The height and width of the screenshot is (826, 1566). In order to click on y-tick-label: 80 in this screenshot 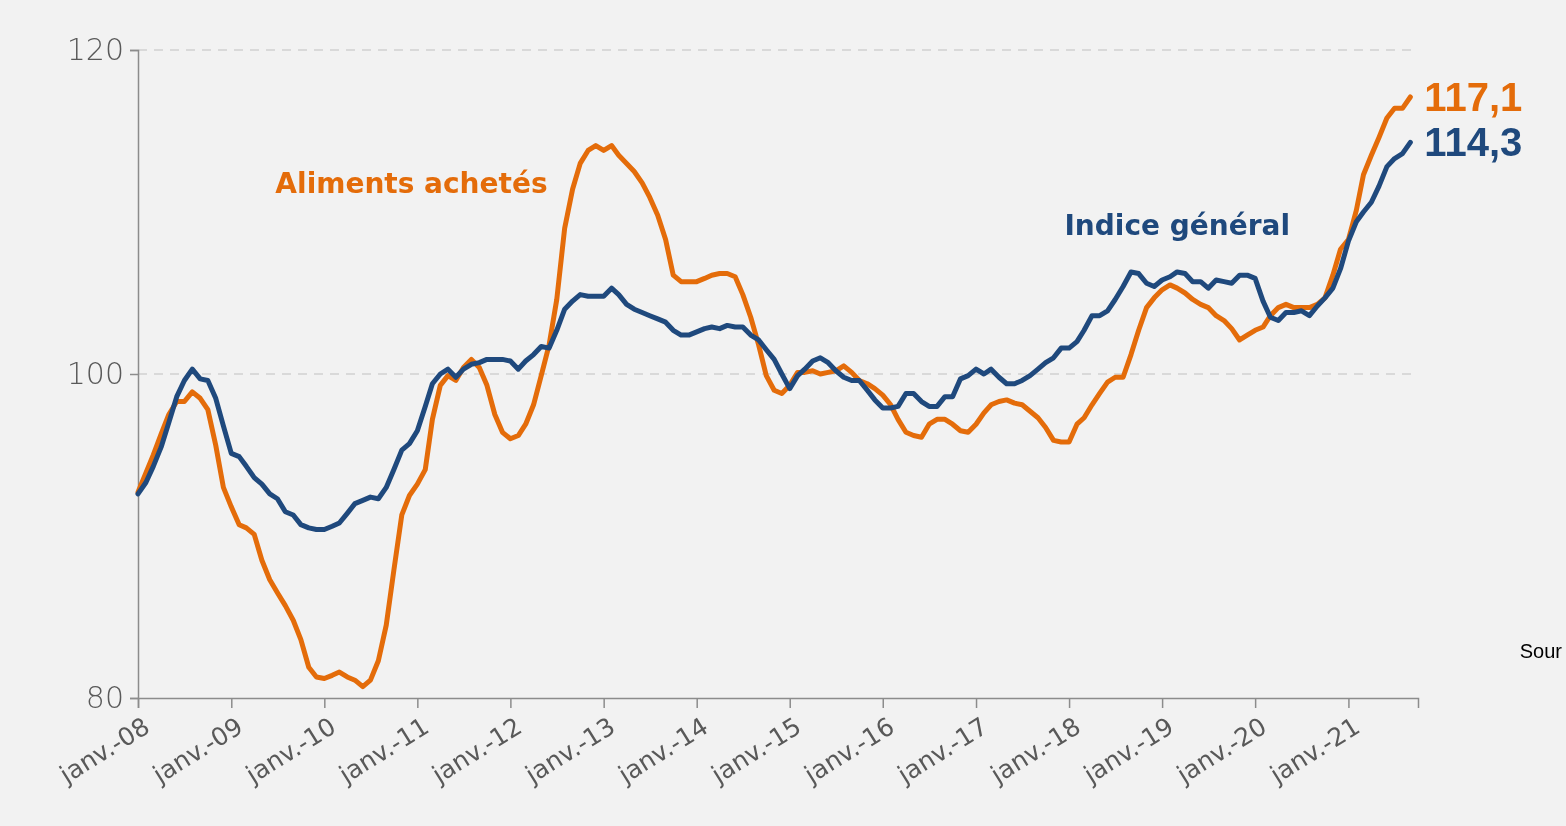, I will do `click(104, 698)`.